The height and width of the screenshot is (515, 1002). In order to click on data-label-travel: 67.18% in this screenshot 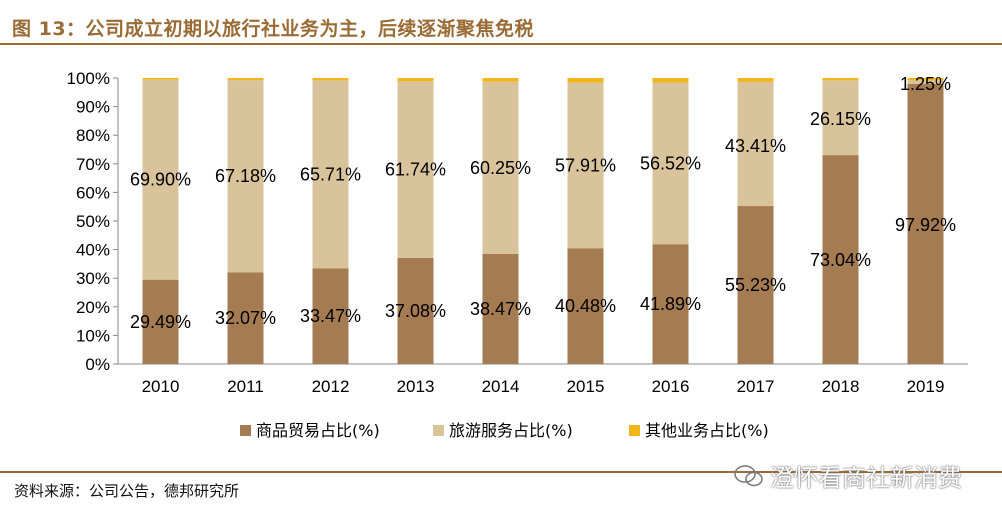, I will do `click(245, 176)`.